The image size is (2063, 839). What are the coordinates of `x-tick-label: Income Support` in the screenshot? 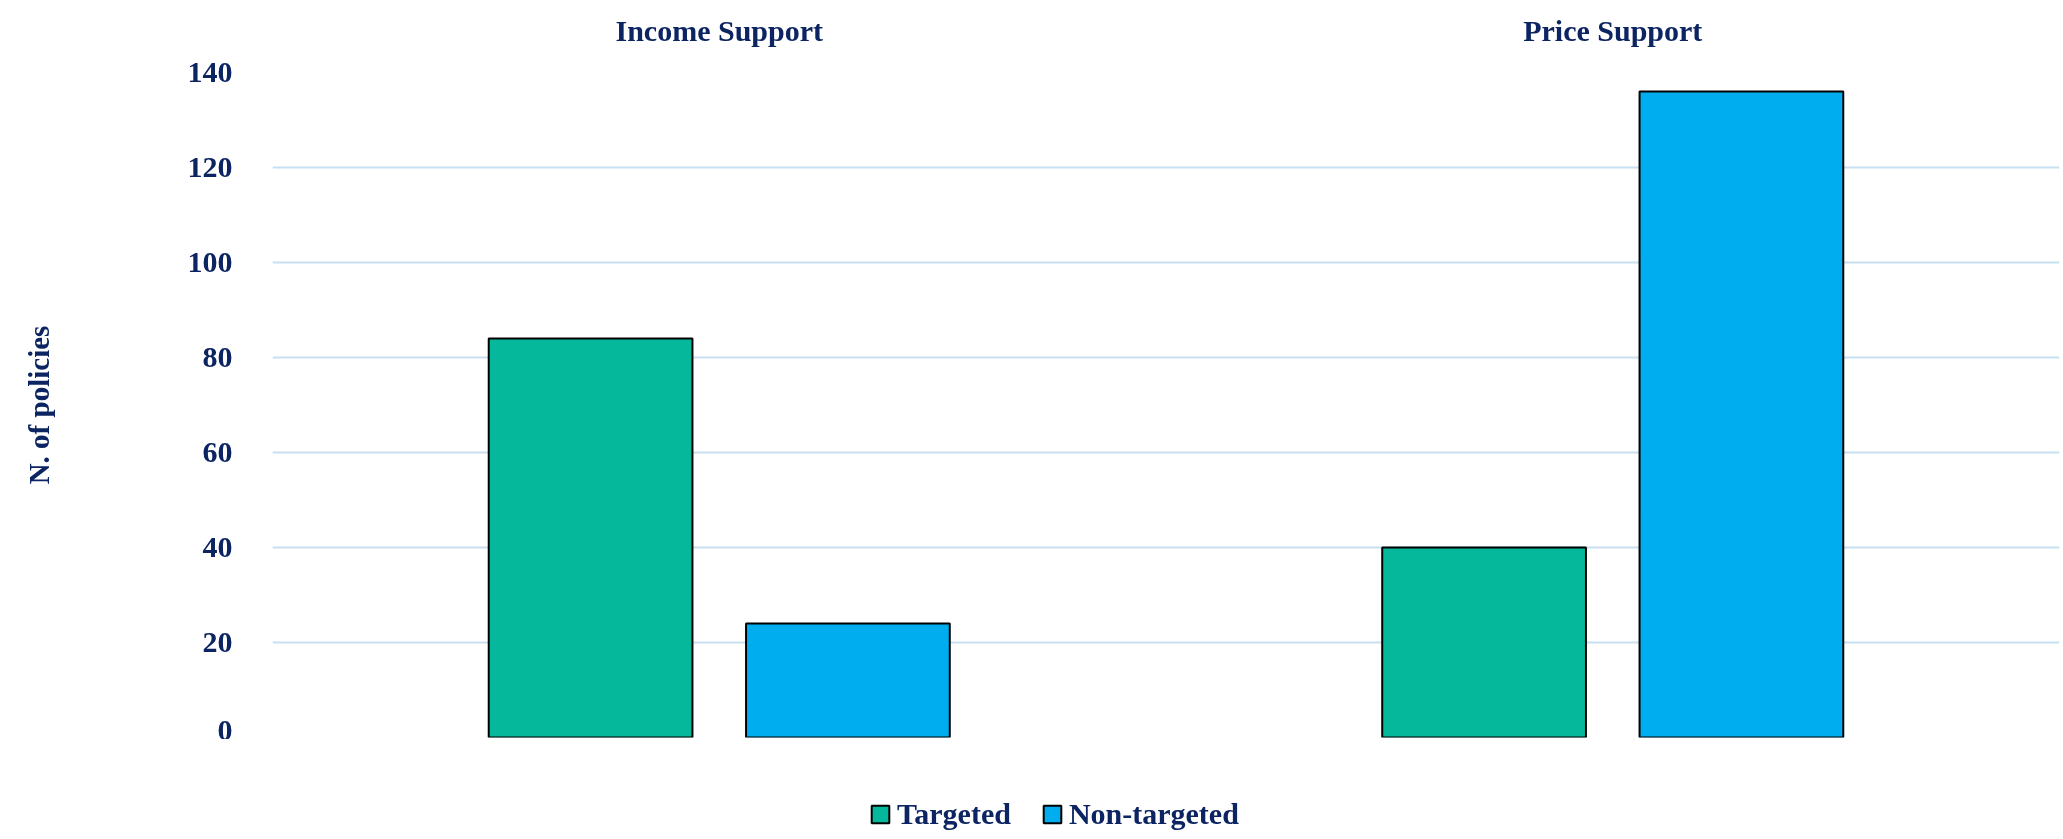 It's located at (719, 30).